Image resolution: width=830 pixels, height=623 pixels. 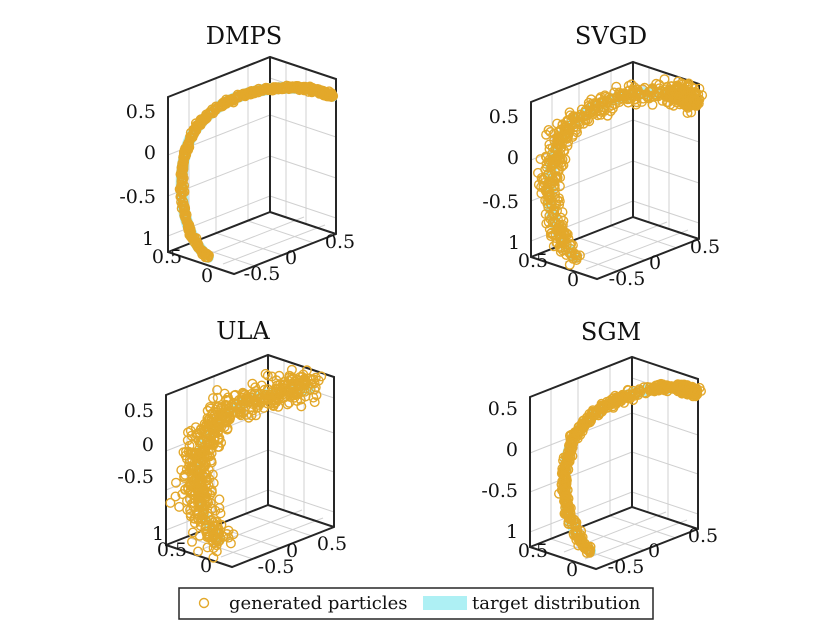 I want to click on y-tick: 1, so click(x=512, y=532).